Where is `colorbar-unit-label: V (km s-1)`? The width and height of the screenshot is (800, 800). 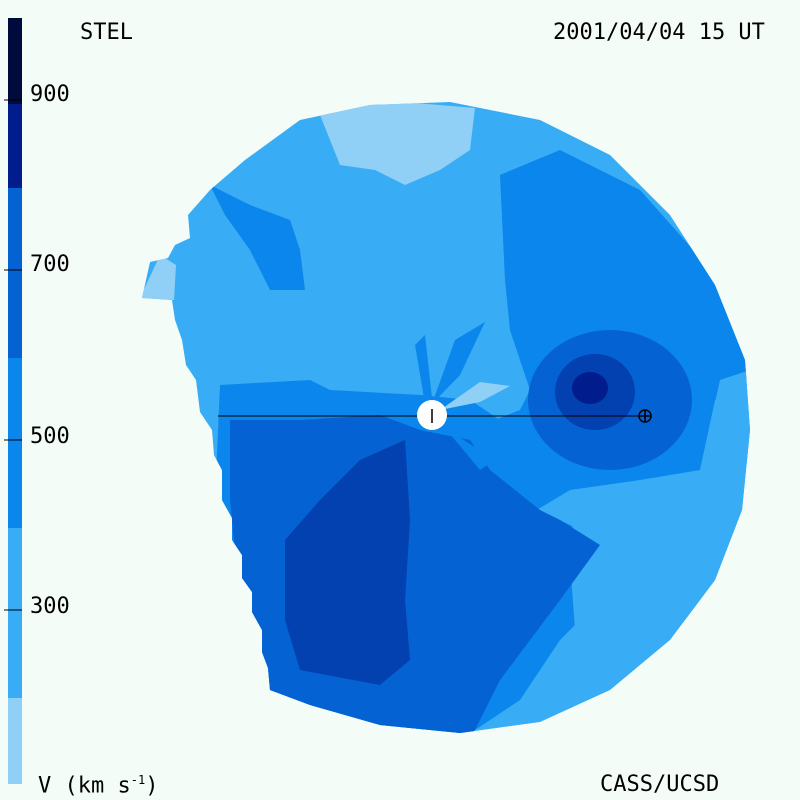 colorbar-unit-label: V (km s-1) is located at coordinates (98, 785).